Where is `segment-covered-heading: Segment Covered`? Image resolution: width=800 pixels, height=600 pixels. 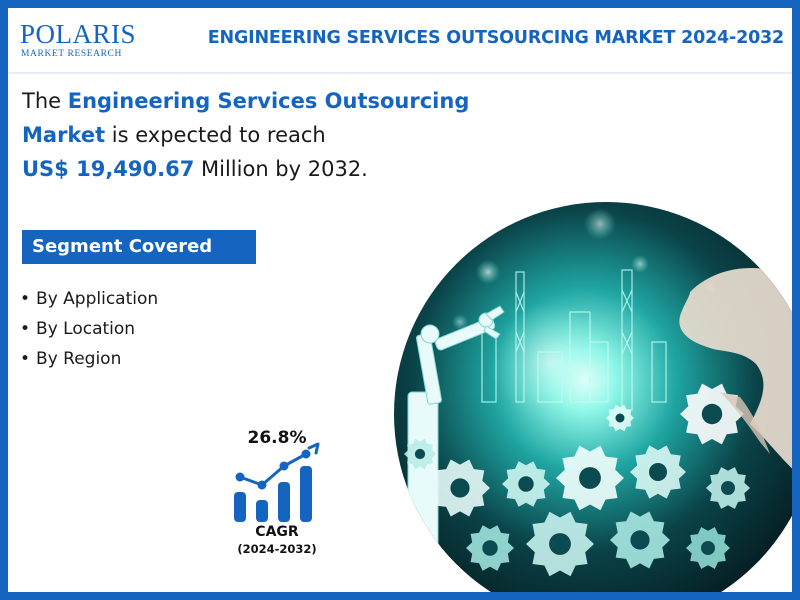 segment-covered-heading: Segment Covered is located at coordinates (139, 247).